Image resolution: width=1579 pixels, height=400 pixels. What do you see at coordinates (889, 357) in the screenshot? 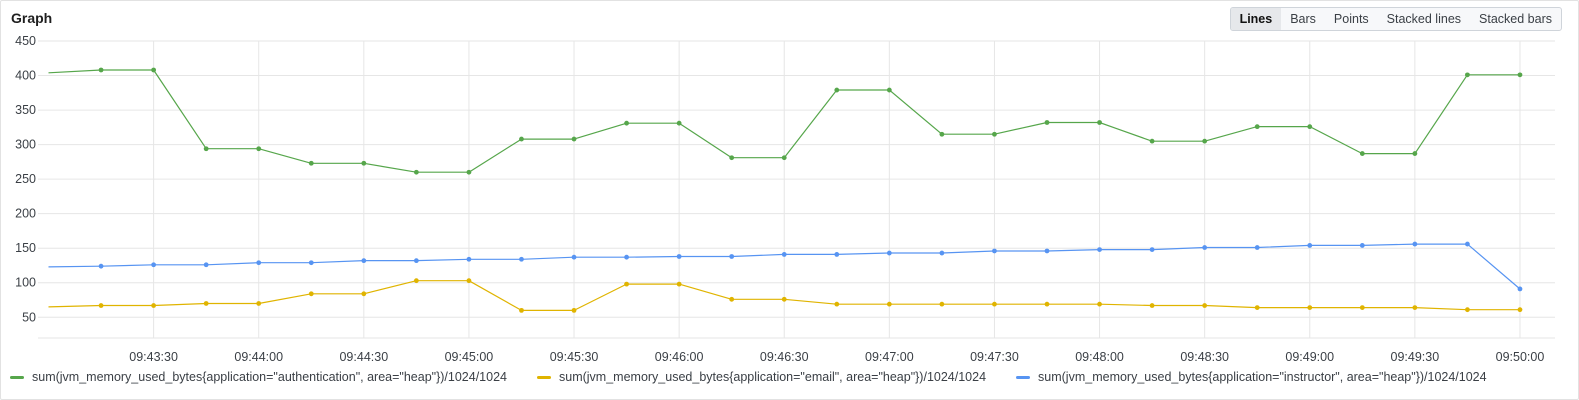
I see `x-tick-label: 09:47:00` at bounding box center [889, 357].